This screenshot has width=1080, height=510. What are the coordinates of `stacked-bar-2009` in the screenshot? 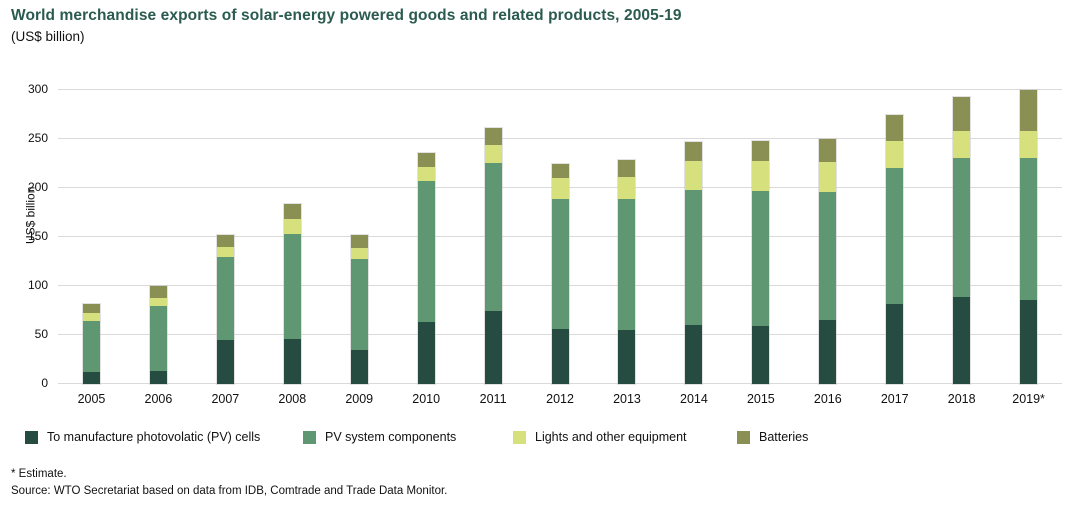 It's located at (359, 309).